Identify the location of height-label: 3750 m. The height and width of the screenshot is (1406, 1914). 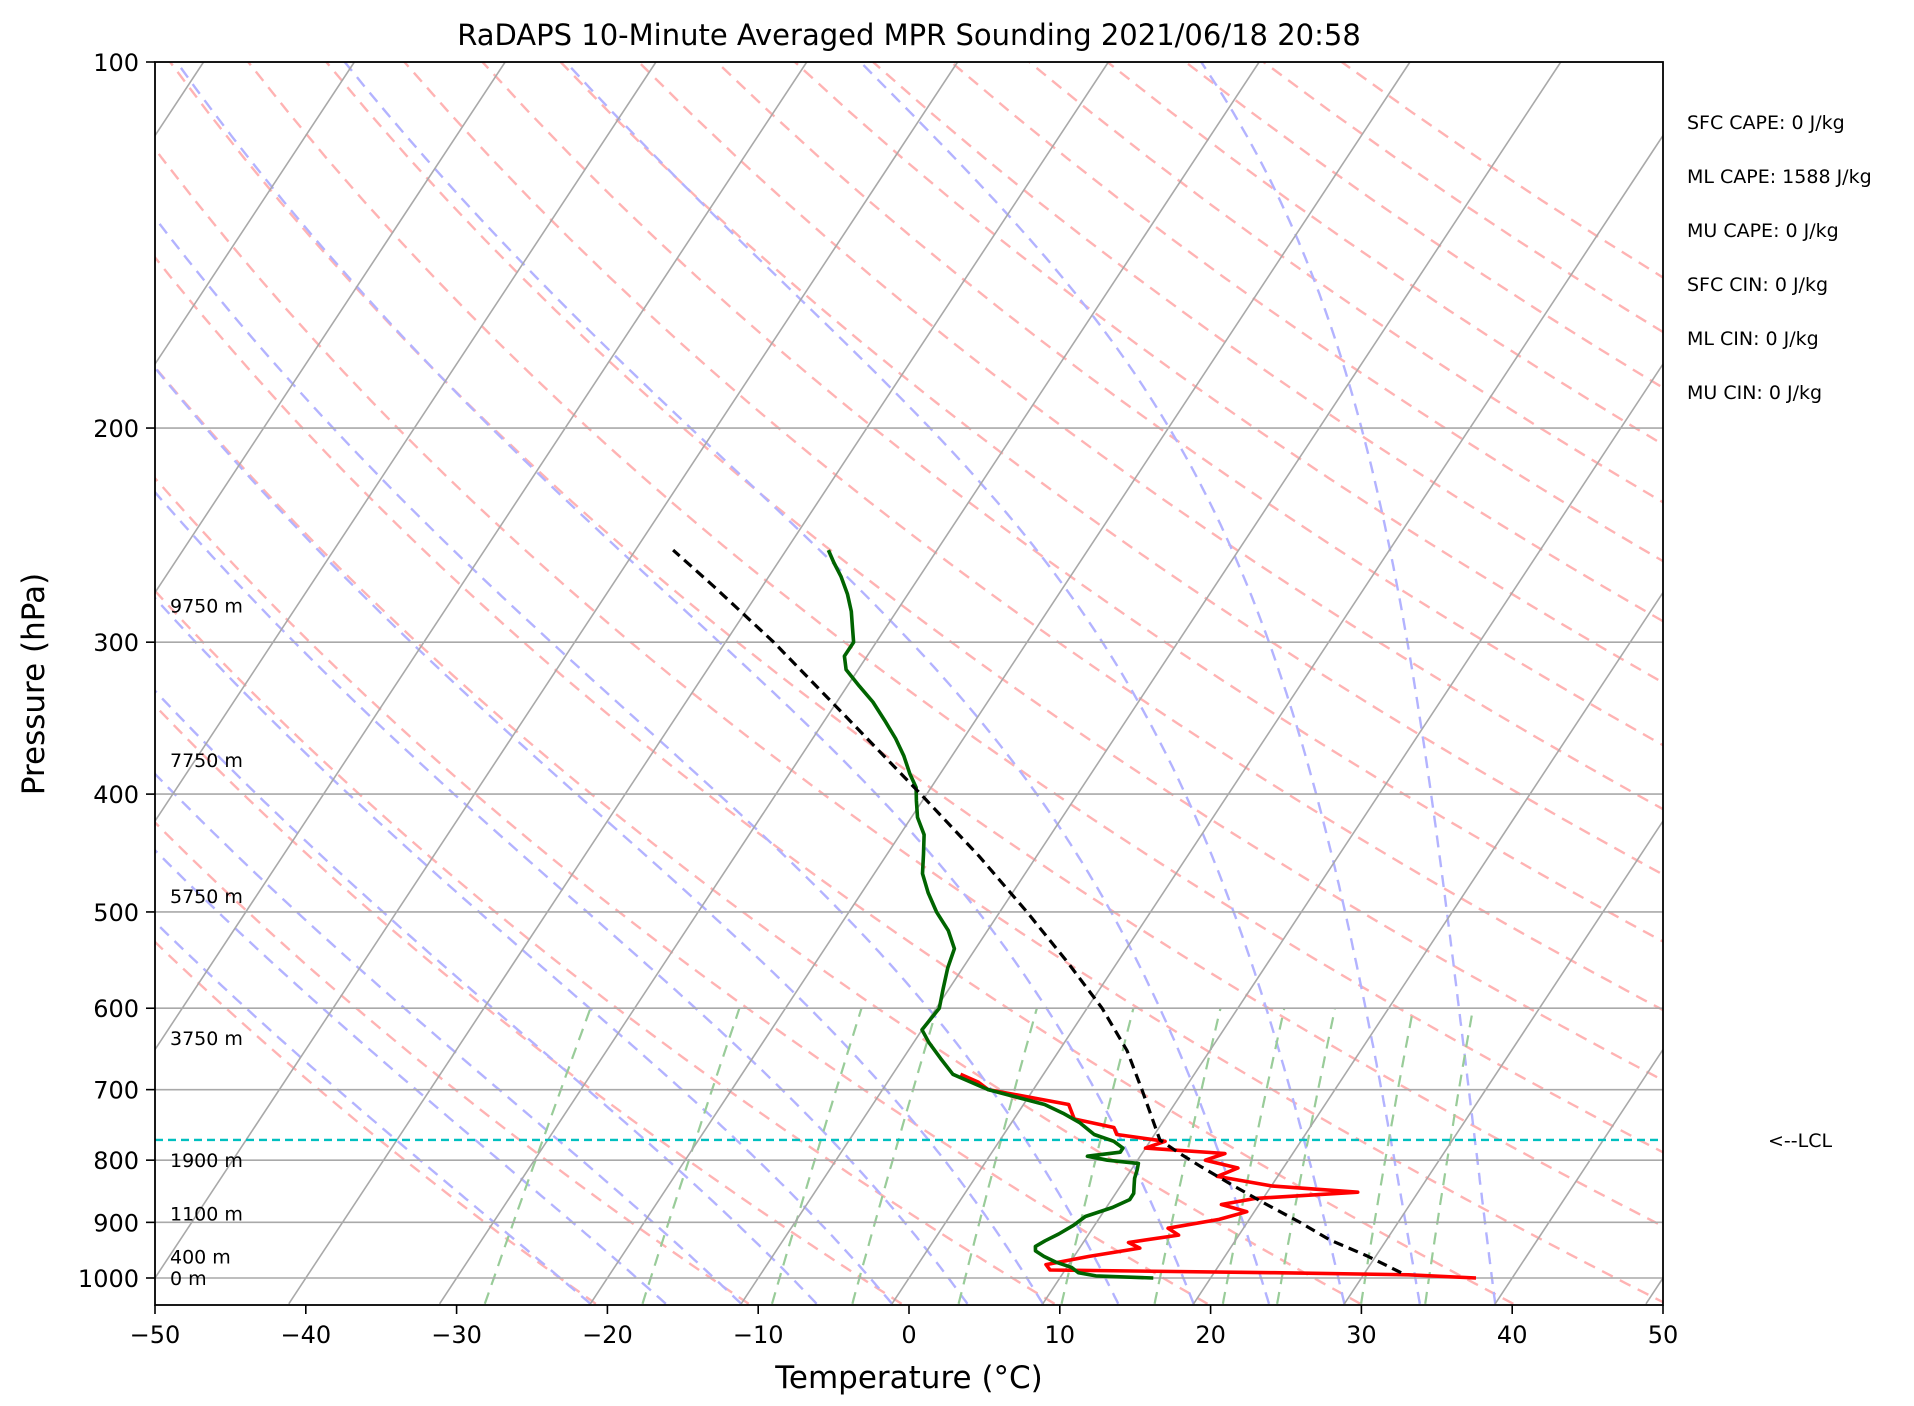
(206, 1039).